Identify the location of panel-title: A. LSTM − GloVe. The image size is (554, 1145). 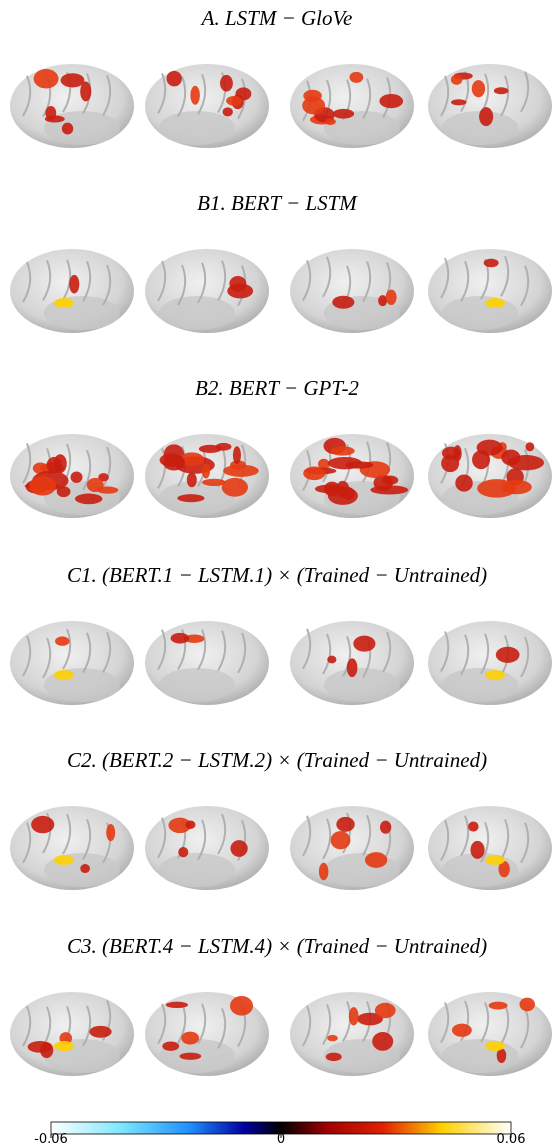
(276, 18).